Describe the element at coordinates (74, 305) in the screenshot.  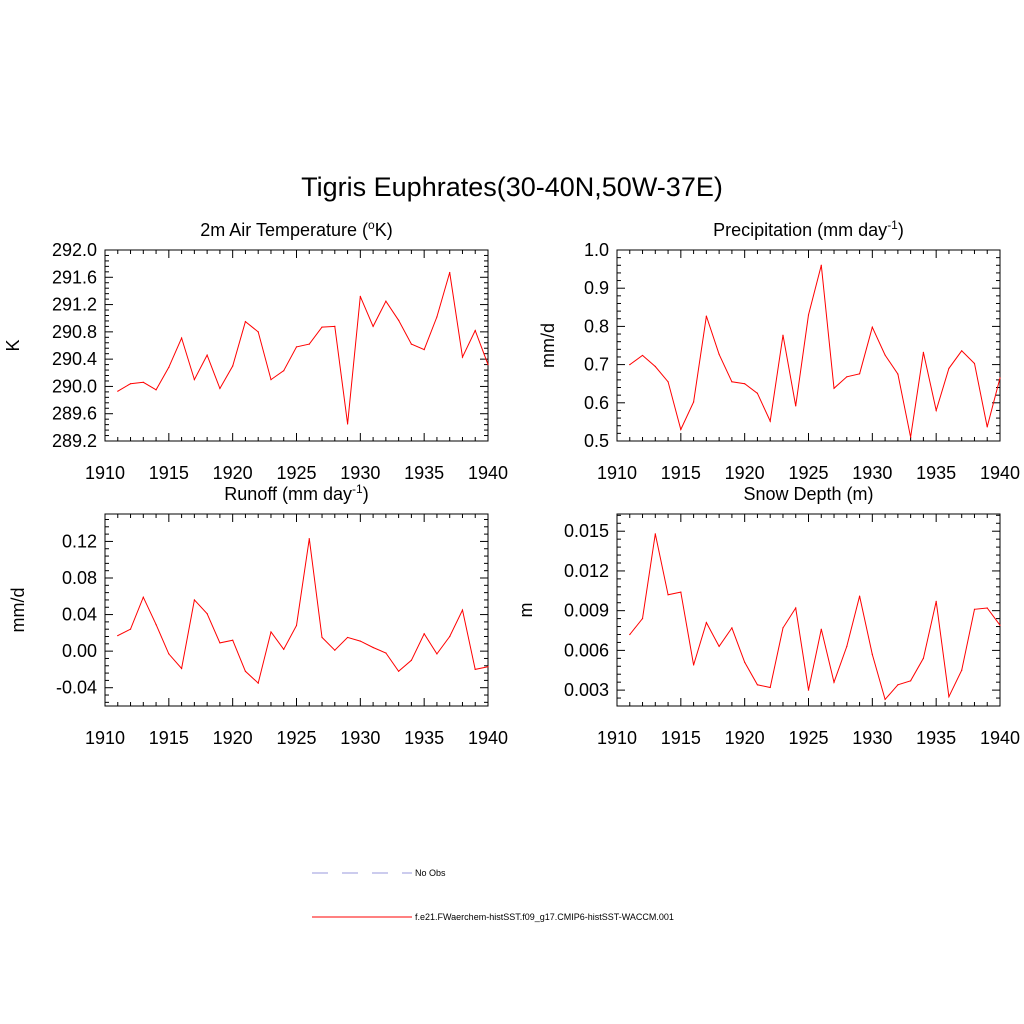
I see `y-tick-label: 291.2` at that location.